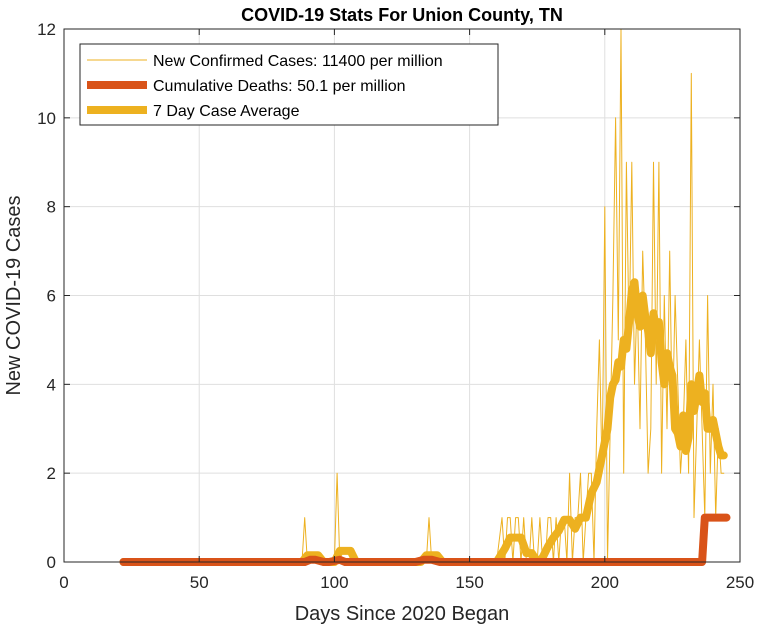 The height and width of the screenshot is (630, 761). I want to click on x-axis-label: Days Since 2020 Began, so click(402, 614).